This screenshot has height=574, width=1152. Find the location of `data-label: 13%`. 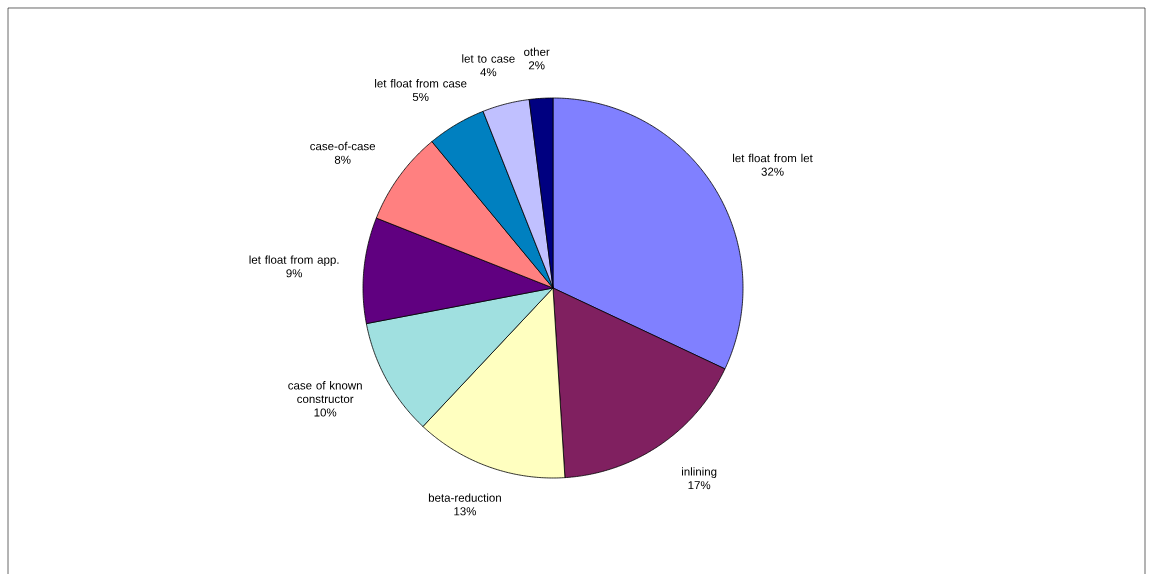

data-label: 13% is located at coordinates (465, 511).